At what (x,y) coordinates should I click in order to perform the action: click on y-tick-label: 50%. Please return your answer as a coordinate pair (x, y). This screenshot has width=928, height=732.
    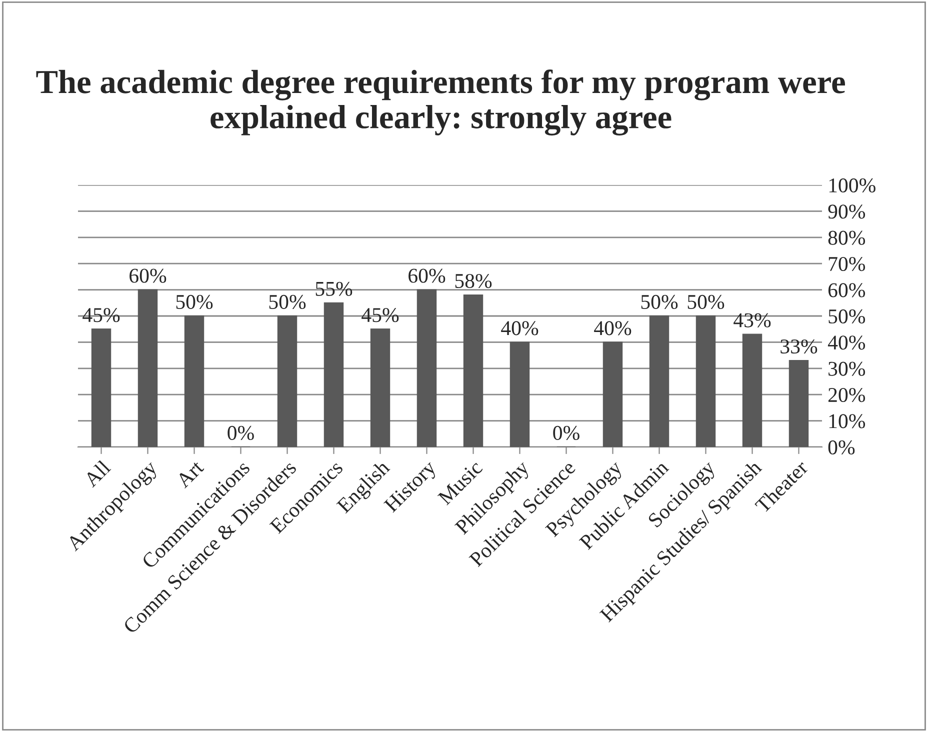
    Looking at the image, I should click on (847, 316).